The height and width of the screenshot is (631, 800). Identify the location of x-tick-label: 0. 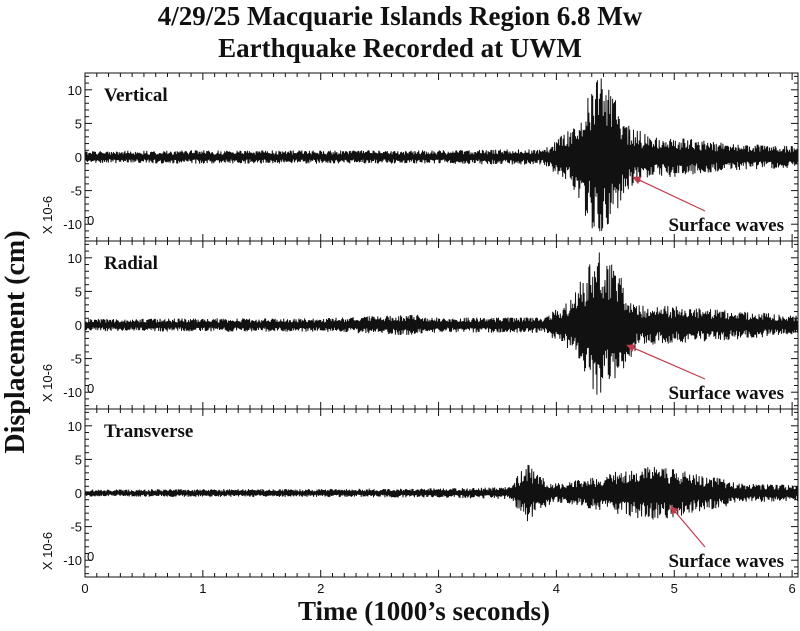
(84, 588).